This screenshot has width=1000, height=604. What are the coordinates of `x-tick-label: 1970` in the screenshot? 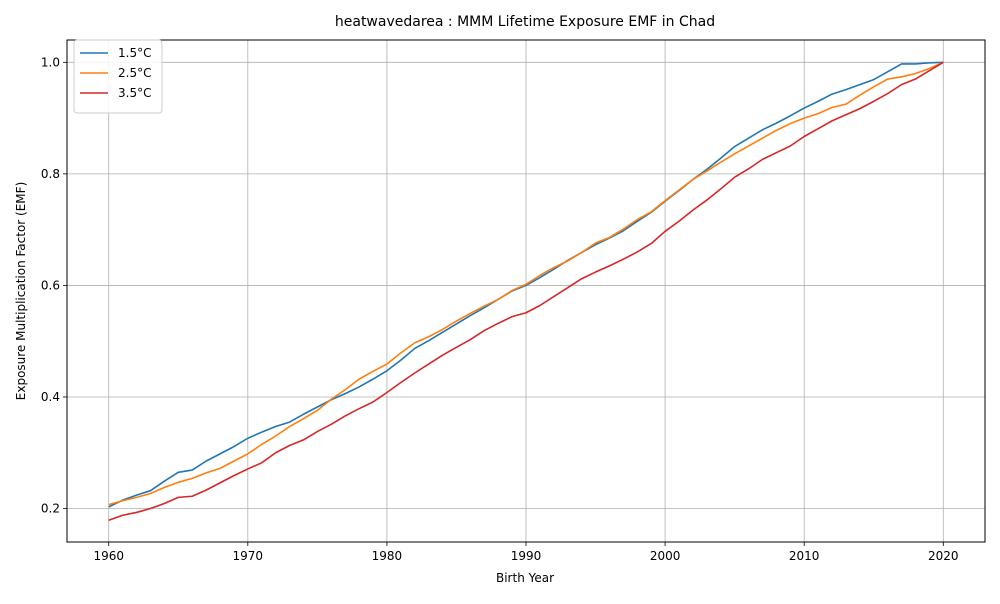 It's located at (248, 556).